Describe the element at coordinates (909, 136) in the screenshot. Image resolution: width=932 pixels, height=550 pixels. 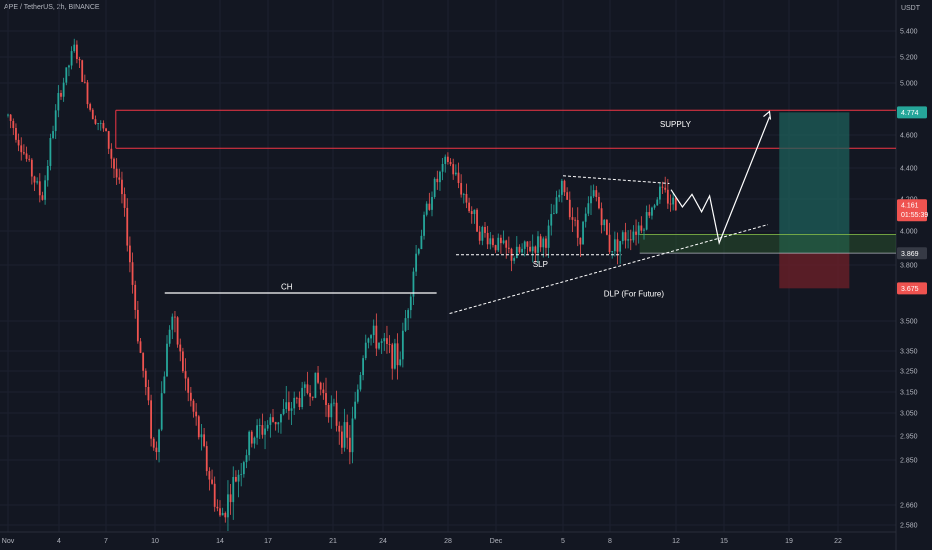
I see `price-tick-label: 4.600` at that location.